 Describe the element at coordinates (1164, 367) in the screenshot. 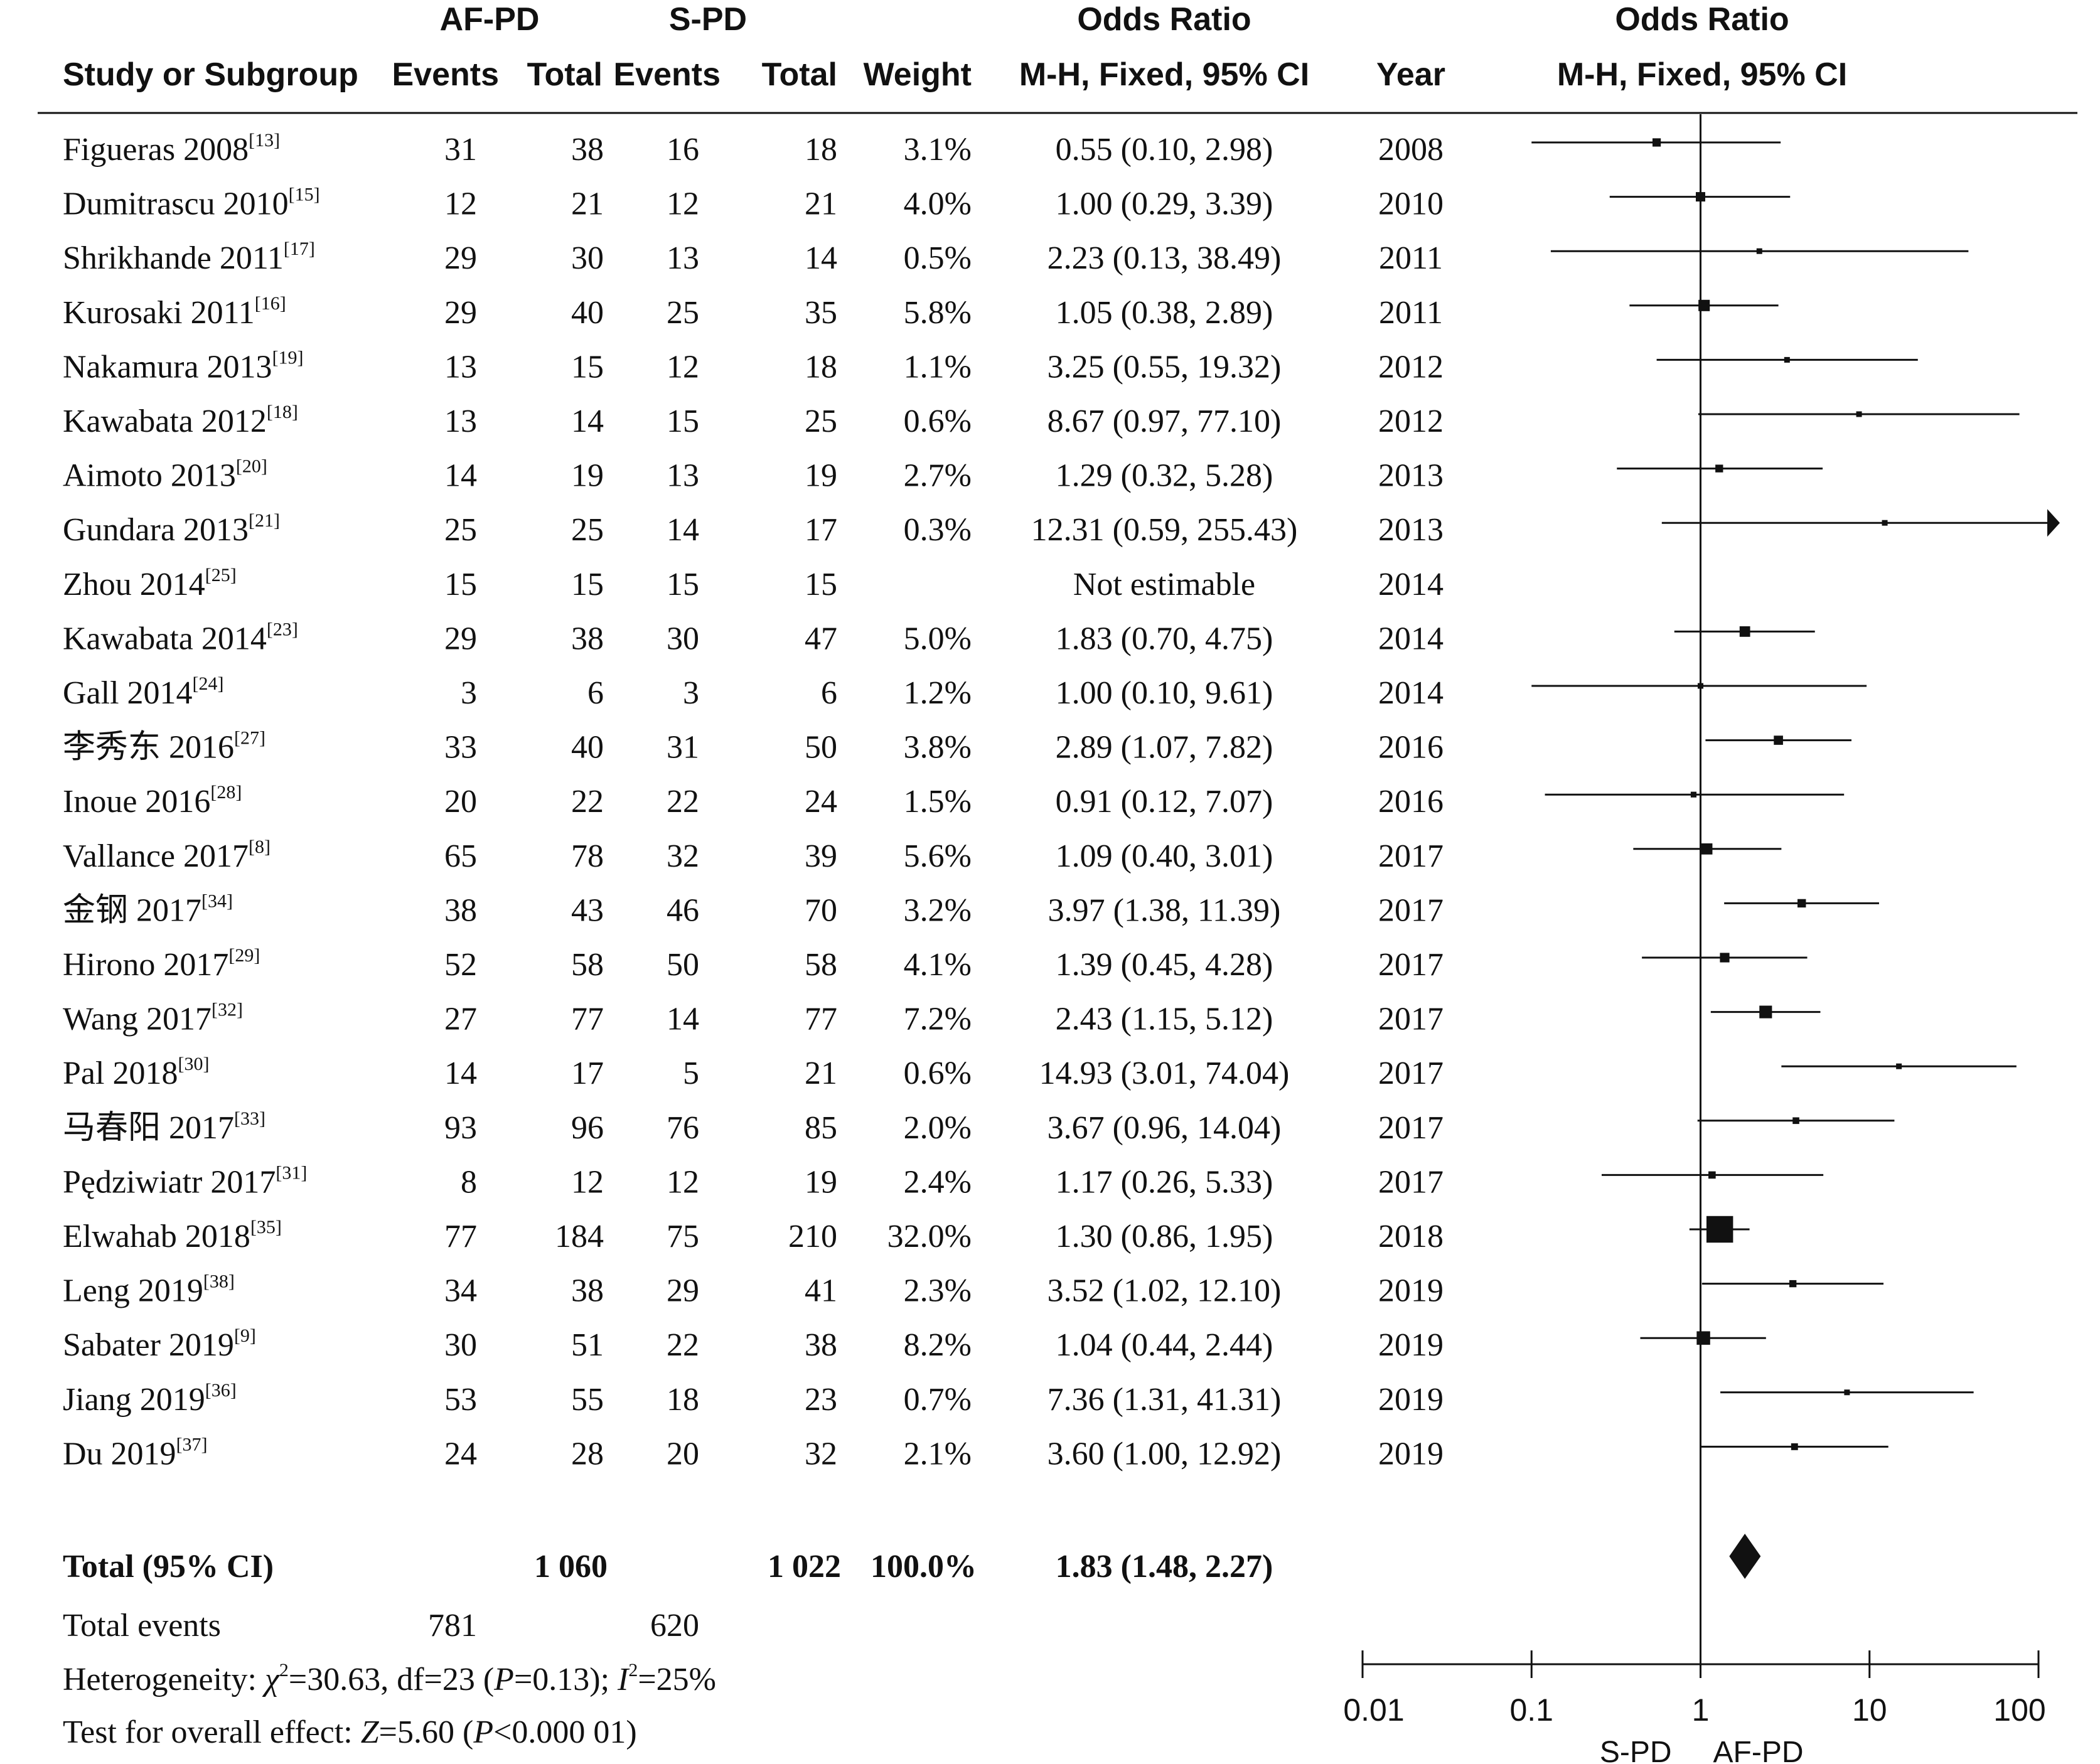

I see `ci-text: 3.25 (0.55, 19.32)` at that location.